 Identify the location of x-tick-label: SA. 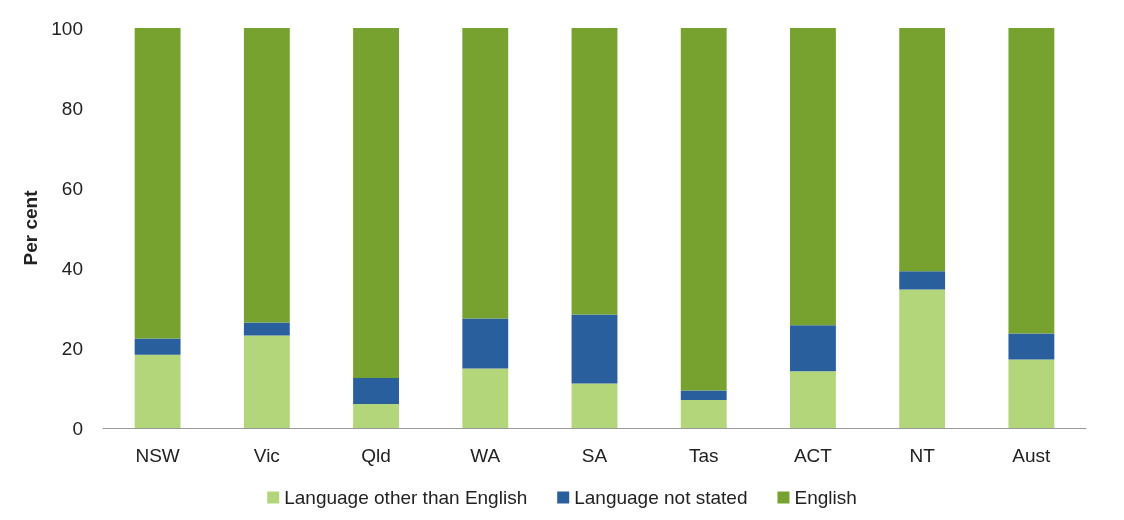
(594, 455).